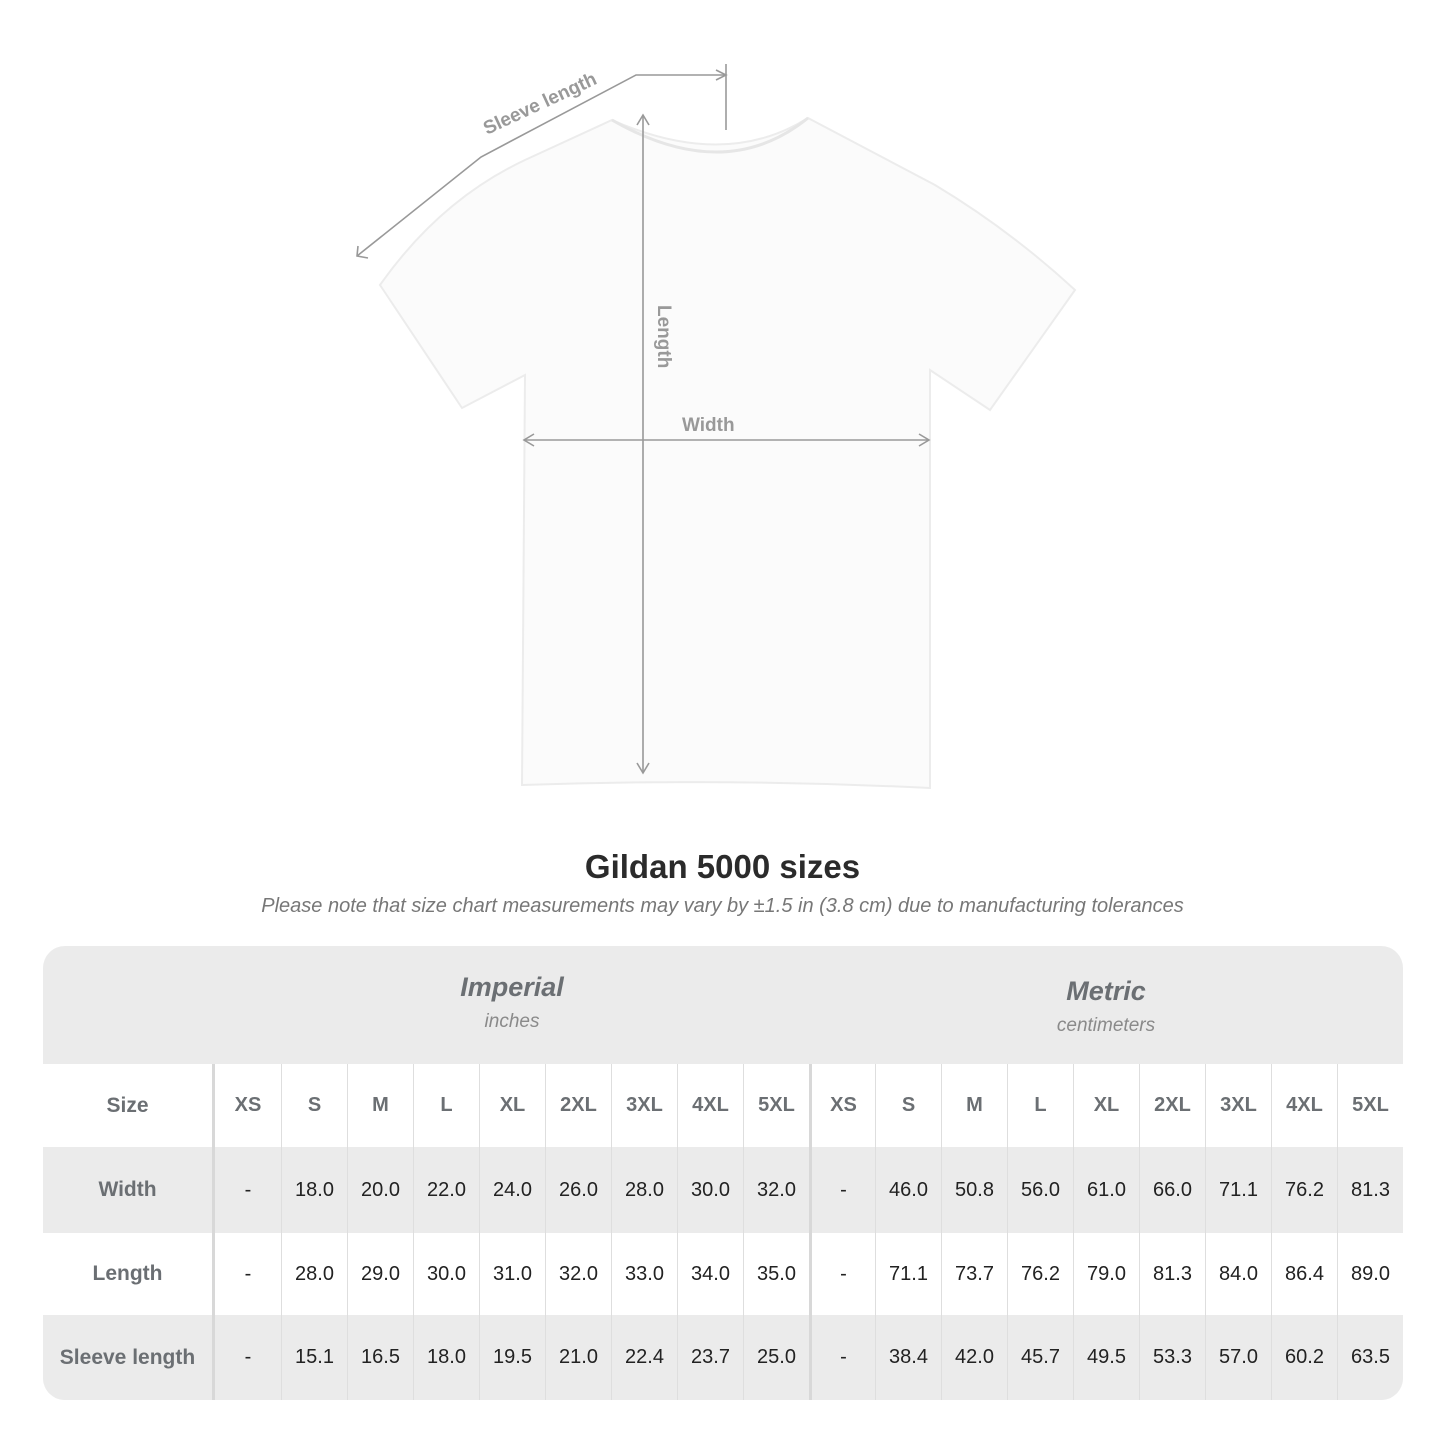 The width and height of the screenshot is (1445, 1445). Describe the element at coordinates (512, 987) in the screenshot. I see `imperial-title: Imperial` at that location.